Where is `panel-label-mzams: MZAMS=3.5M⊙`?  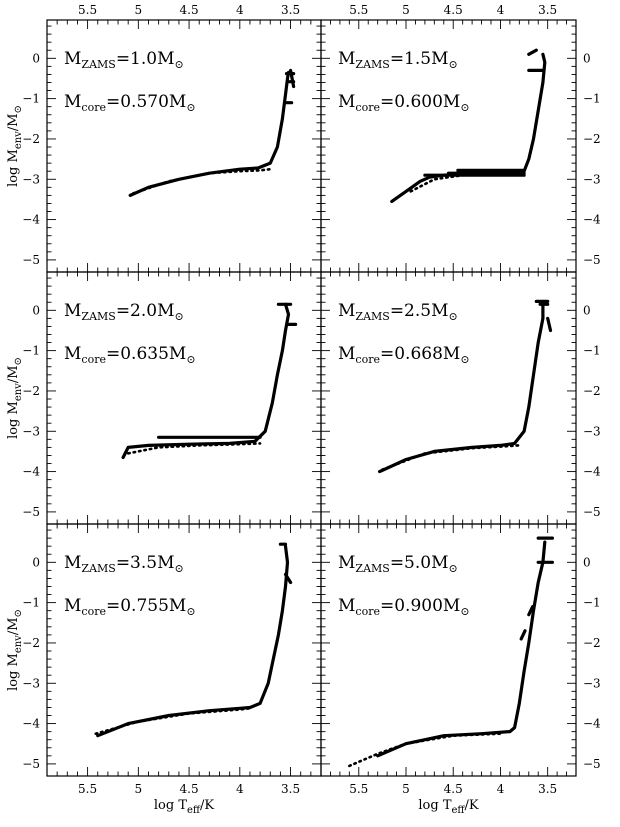 panel-label-mzams: MZAMS=3.5M⊙ is located at coordinates (124, 564).